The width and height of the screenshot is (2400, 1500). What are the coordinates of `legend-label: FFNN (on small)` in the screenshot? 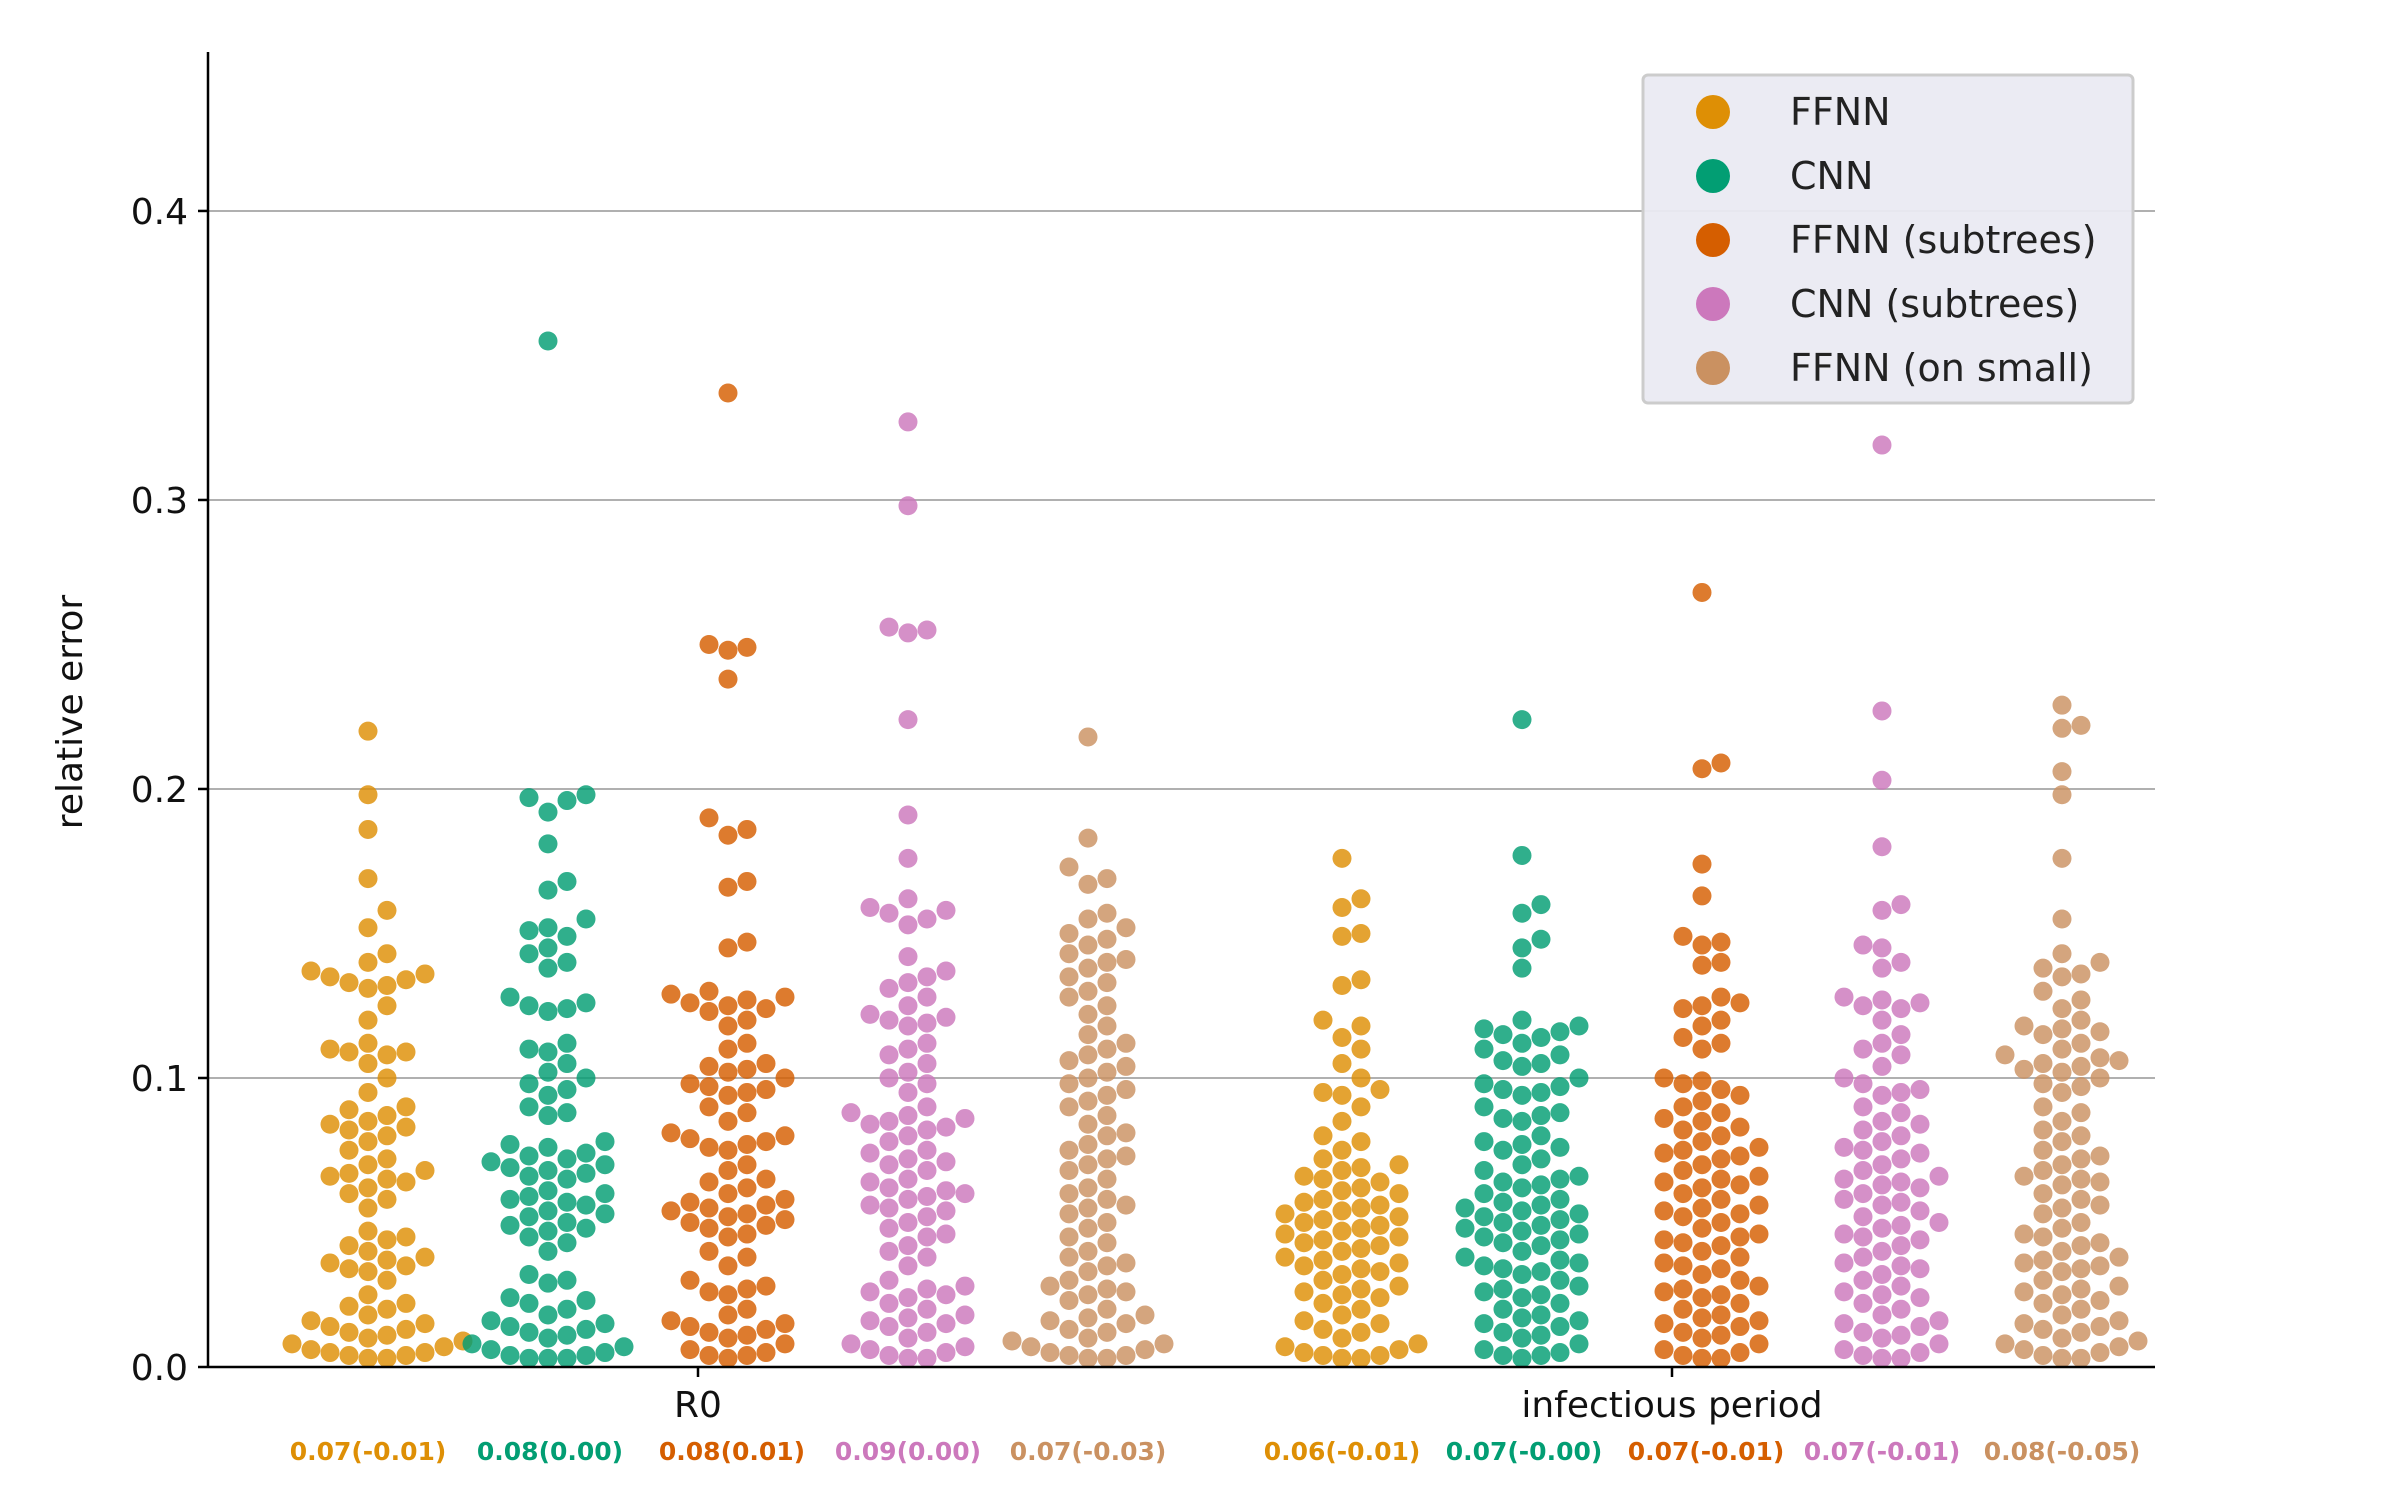 It's located at (1941, 368).